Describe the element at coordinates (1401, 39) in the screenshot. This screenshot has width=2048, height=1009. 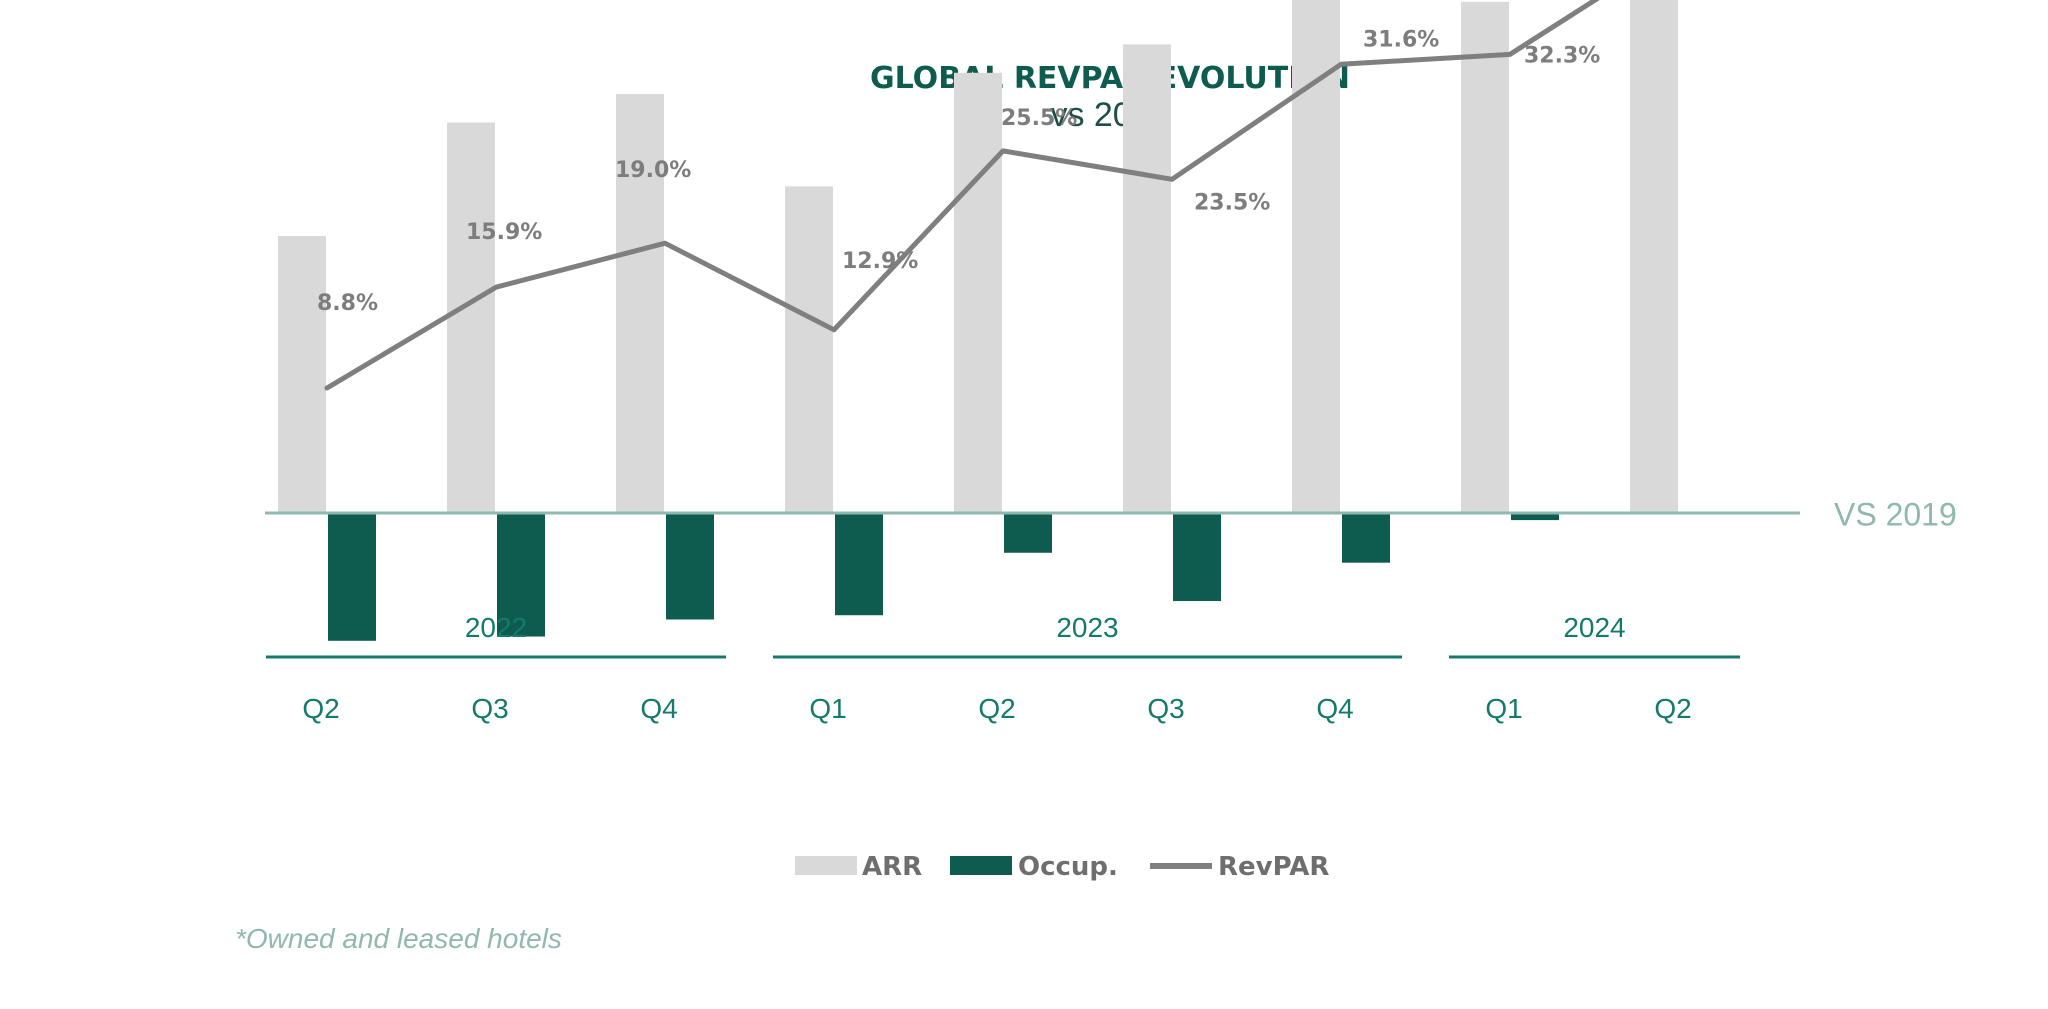
I see `revpar-data-label: 31.6%` at that location.